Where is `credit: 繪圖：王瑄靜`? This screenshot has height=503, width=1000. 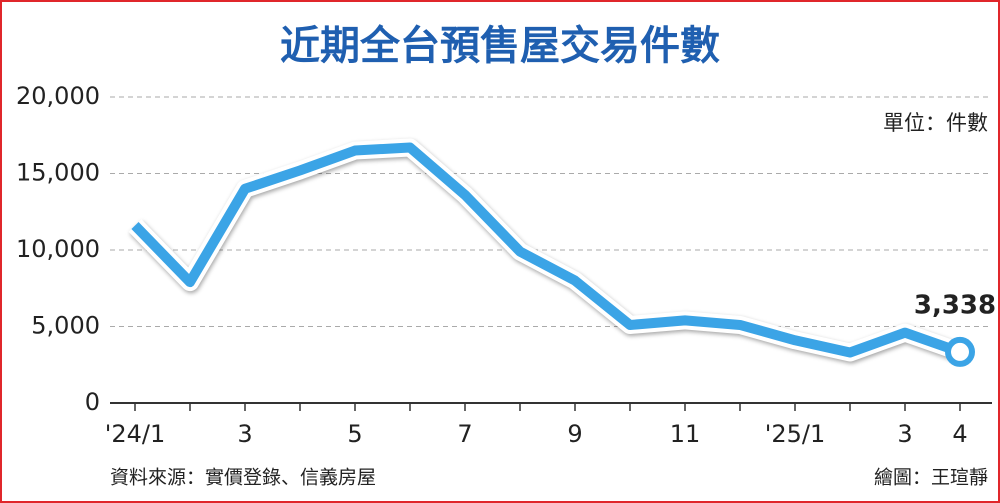
credit: 繪圖：王瑄靜 is located at coordinates (931, 478).